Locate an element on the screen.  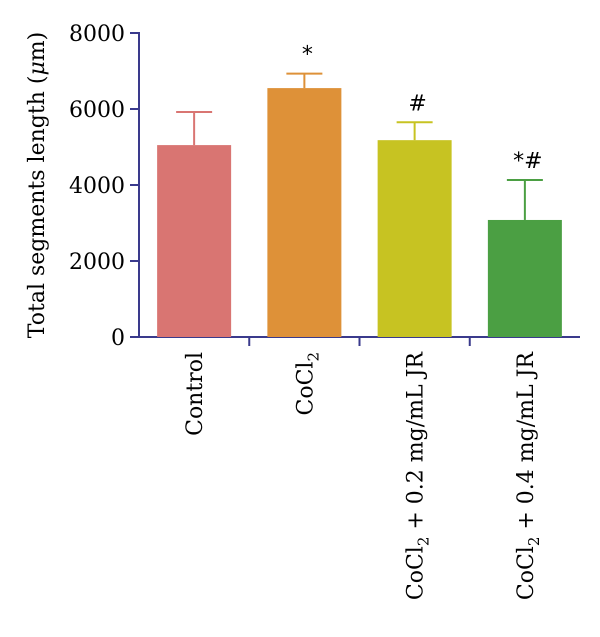
y-tick-label: 2000 is located at coordinates (97, 262).